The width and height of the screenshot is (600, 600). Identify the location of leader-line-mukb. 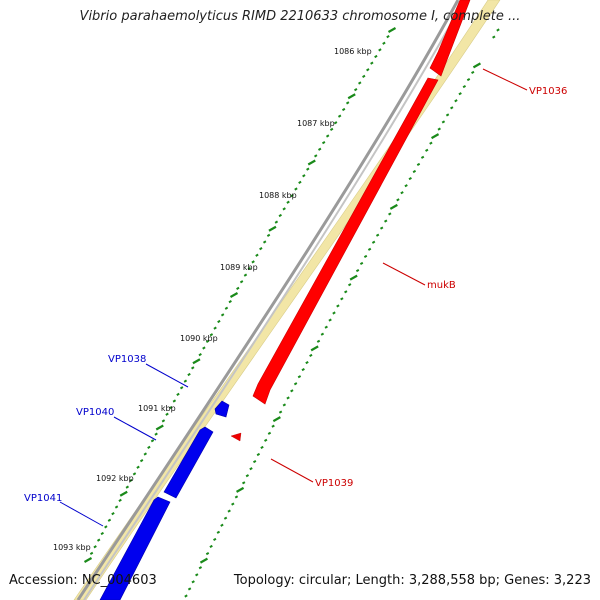
(404, 274).